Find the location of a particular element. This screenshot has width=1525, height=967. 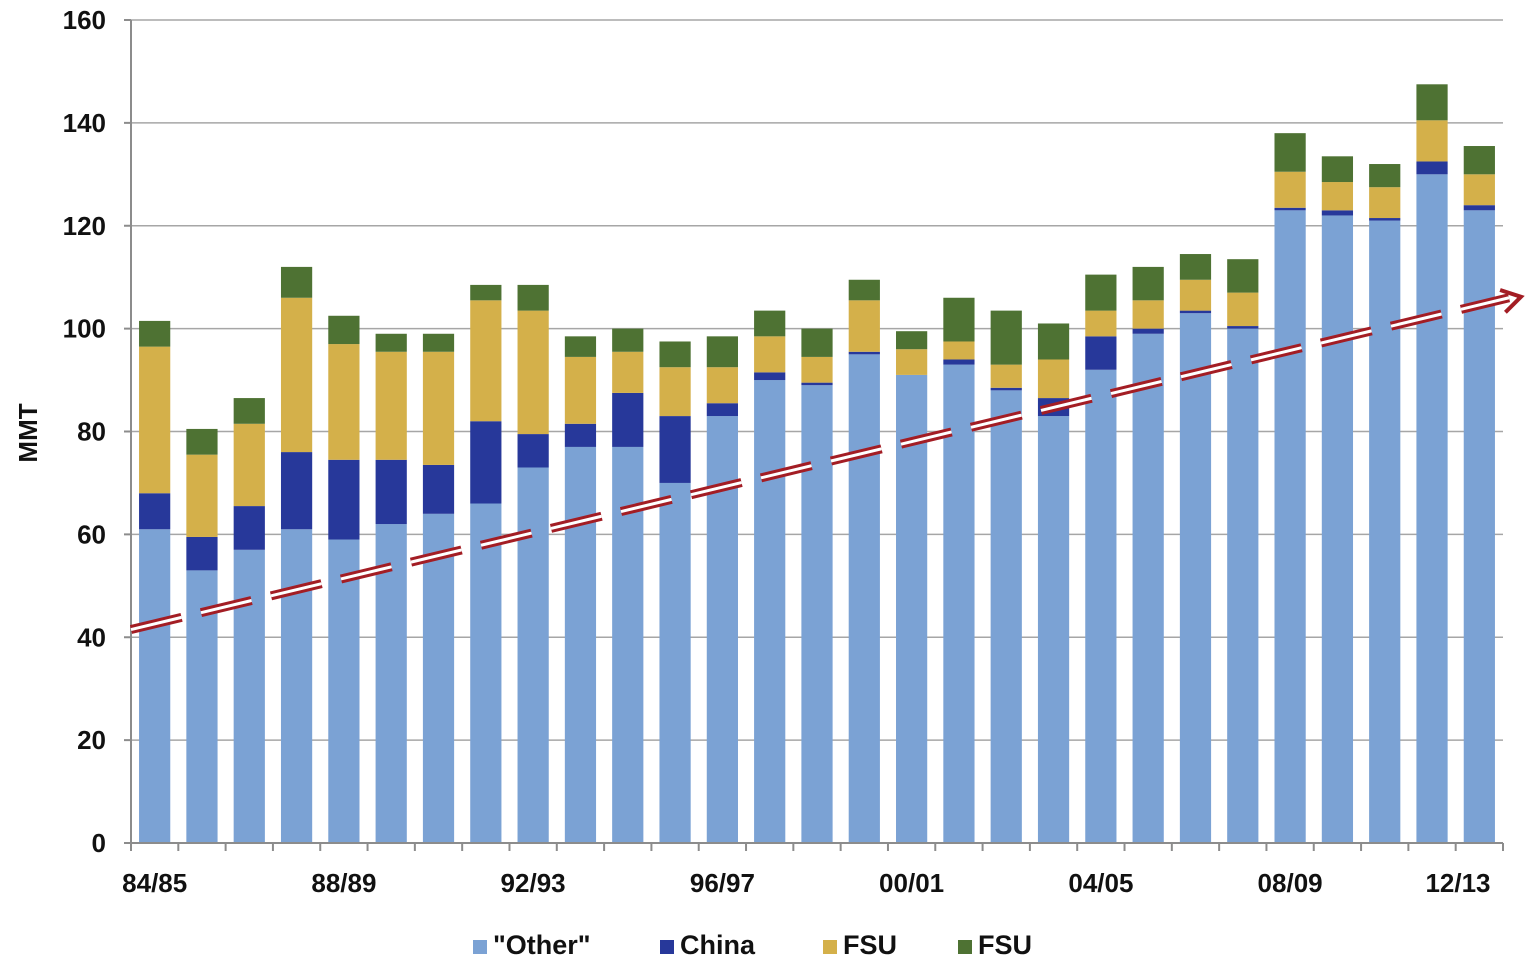

x-tick-label: 04/05 is located at coordinates (1100, 883).